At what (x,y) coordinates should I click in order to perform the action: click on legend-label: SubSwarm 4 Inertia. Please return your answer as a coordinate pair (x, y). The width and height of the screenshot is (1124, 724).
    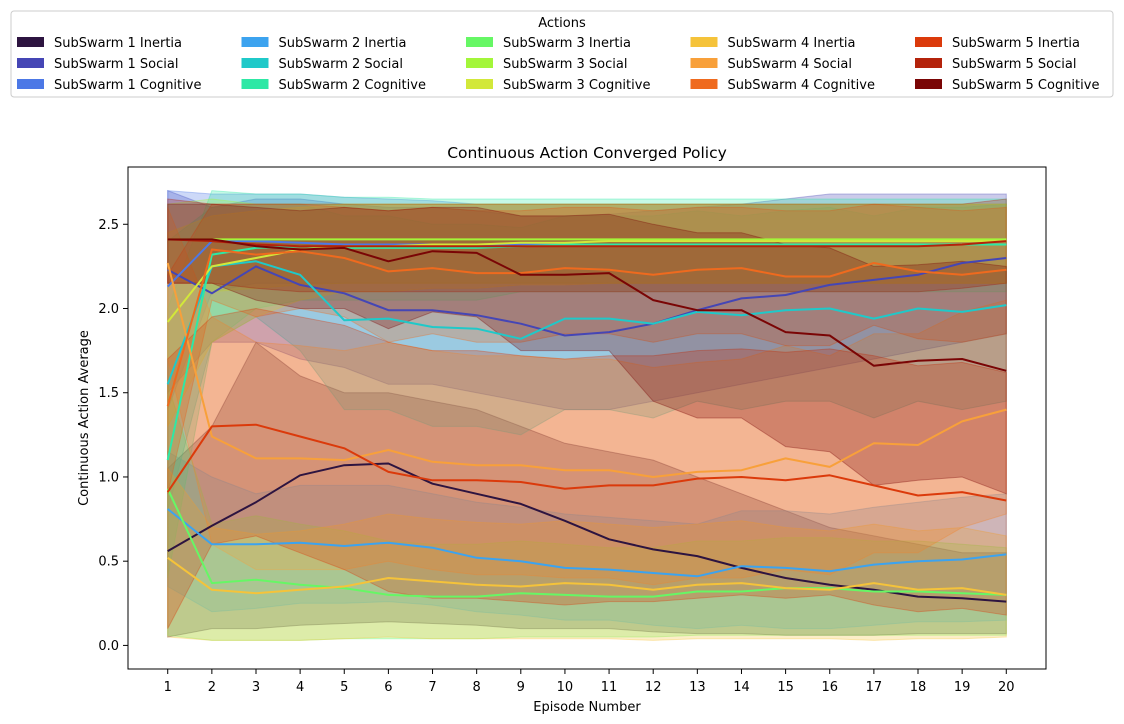
    Looking at the image, I should click on (792, 43).